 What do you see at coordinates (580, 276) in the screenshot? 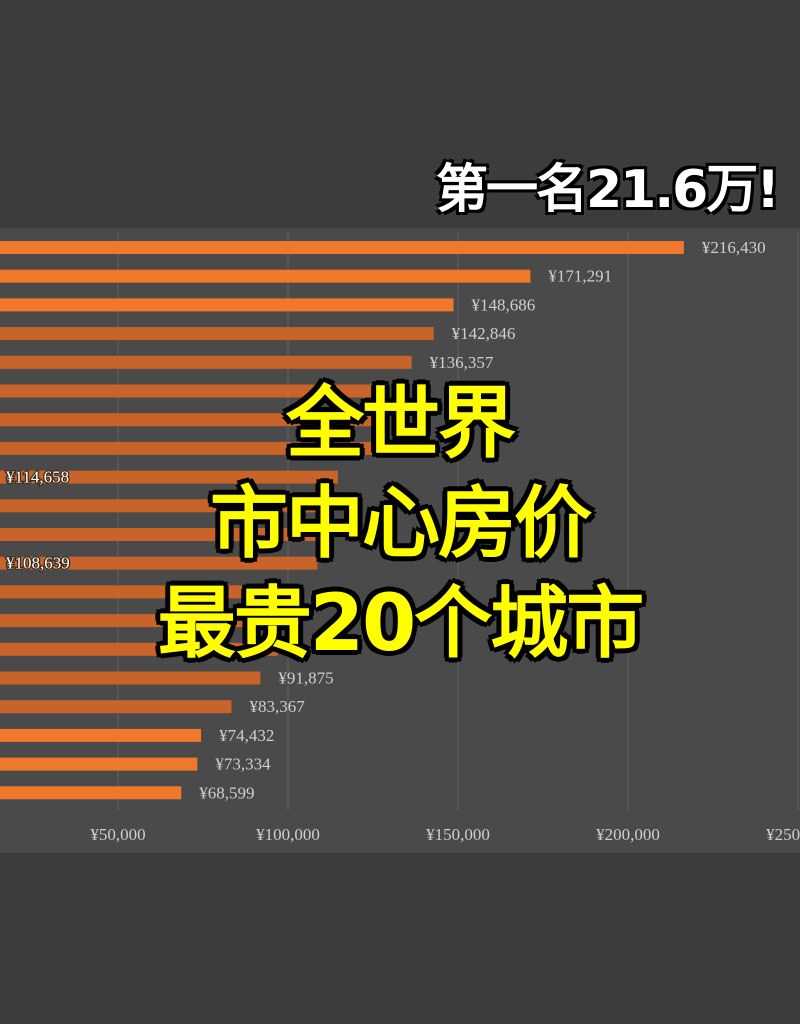
I see `data-label: ¥171,291` at bounding box center [580, 276].